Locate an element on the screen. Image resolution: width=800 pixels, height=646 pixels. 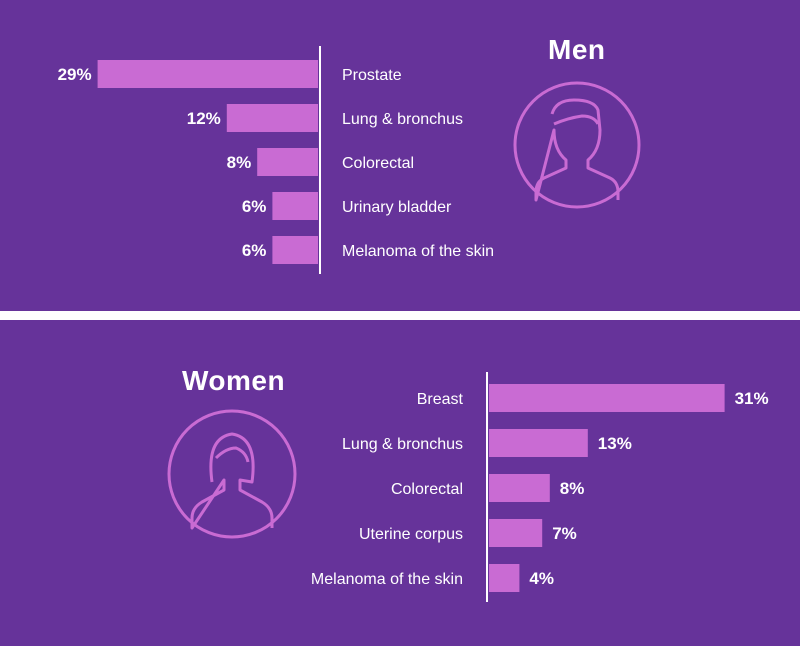
men-category-label: Colorectal is located at coordinates (378, 163).